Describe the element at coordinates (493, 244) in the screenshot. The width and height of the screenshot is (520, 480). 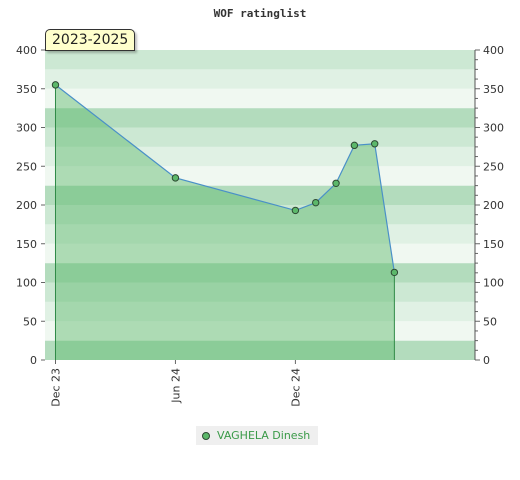
I see `y-tick-label-right: 150` at that location.